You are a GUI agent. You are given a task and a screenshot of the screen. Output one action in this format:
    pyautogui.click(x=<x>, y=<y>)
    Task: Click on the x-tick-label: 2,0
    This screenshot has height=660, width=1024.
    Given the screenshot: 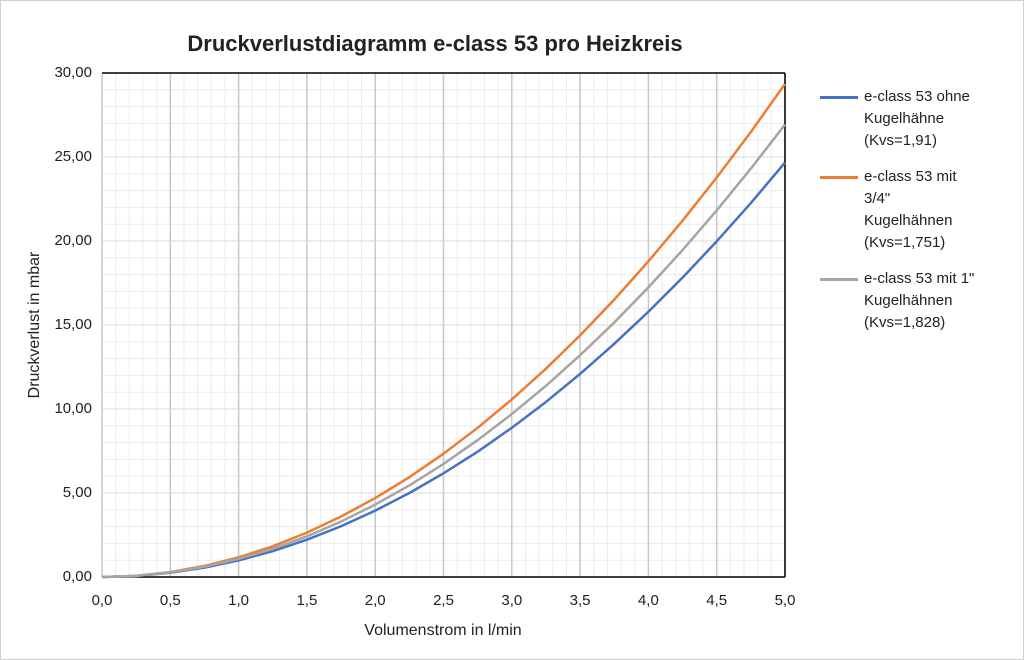 What is the action you would take?
    pyautogui.click(x=375, y=600)
    